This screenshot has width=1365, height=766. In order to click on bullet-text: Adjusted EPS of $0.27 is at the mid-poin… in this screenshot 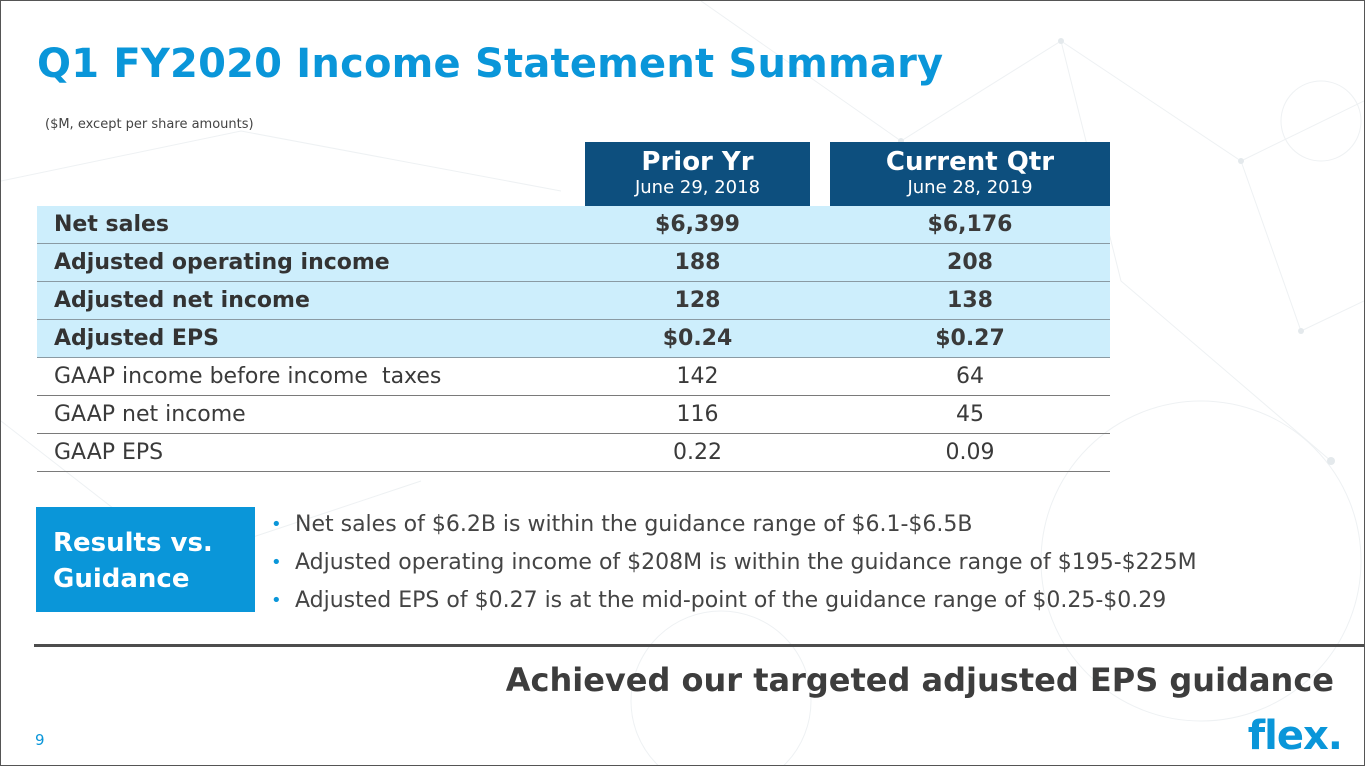, I will do `click(731, 600)`.